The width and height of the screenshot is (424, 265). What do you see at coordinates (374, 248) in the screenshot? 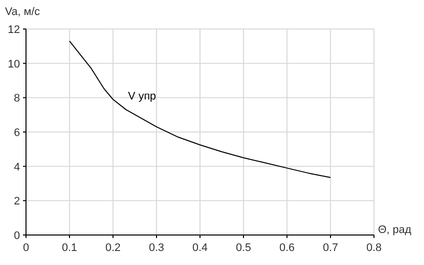
I see `x-tick-label: 0.8` at bounding box center [374, 248].